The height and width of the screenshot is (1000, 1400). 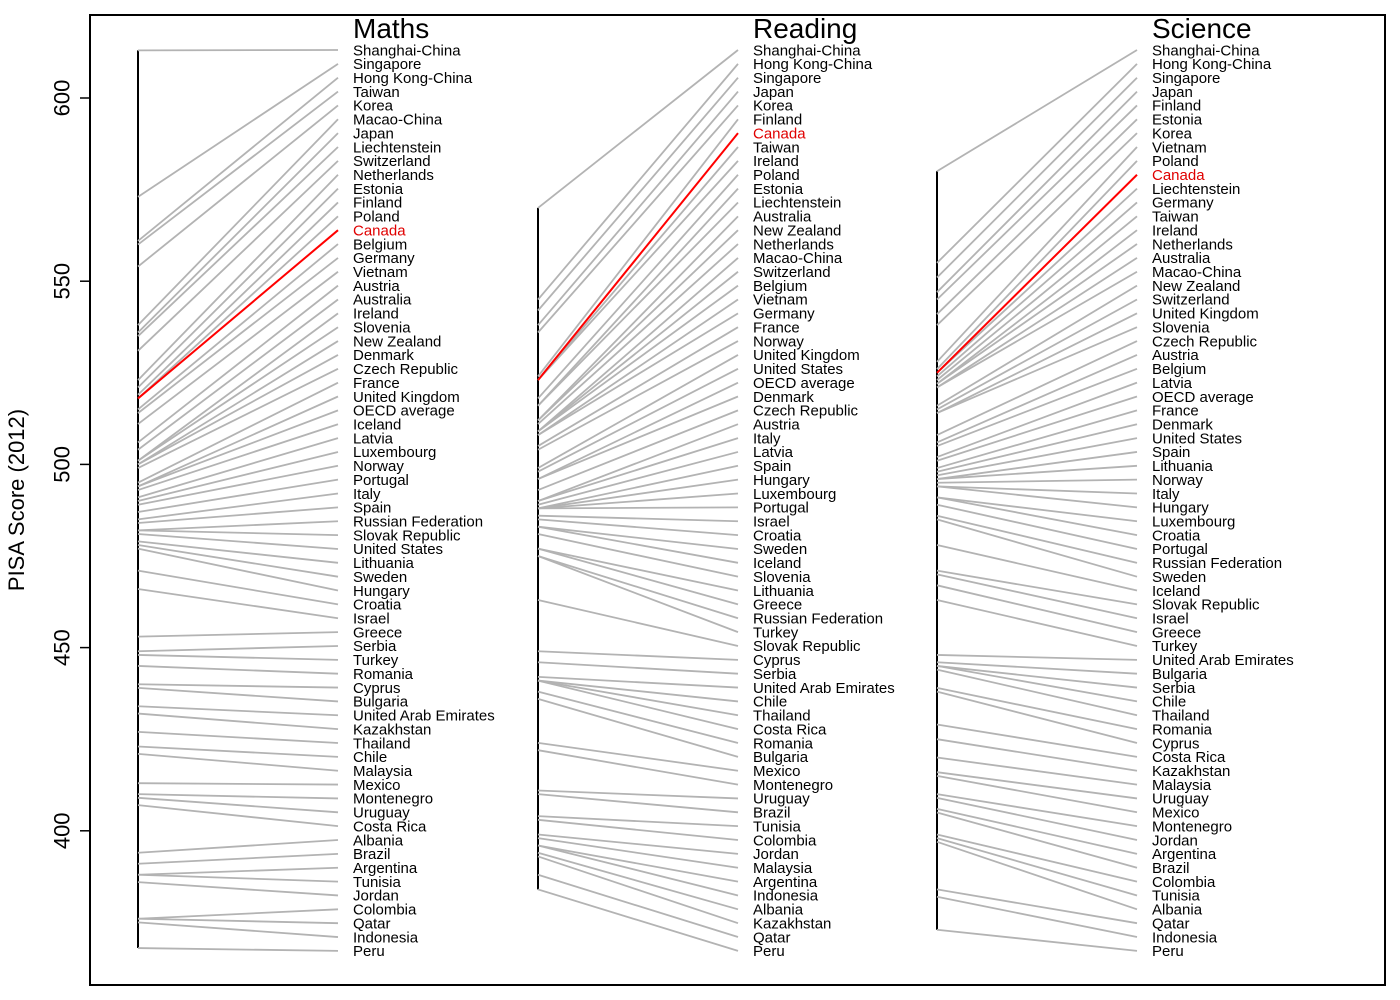 I want to click on slope-line-italy, so click(x=238, y=506).